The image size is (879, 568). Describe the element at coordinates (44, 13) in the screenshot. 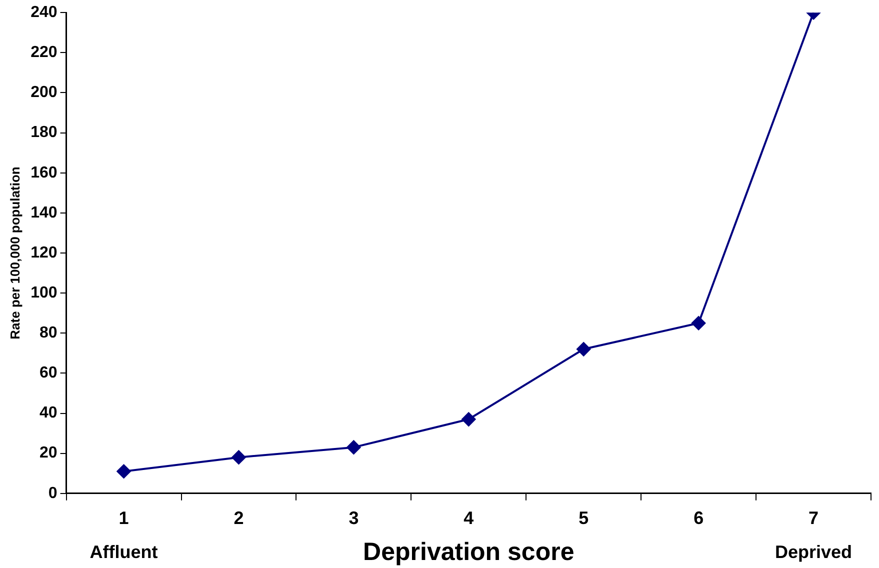

I see `y-tick-label: 240` at that location.